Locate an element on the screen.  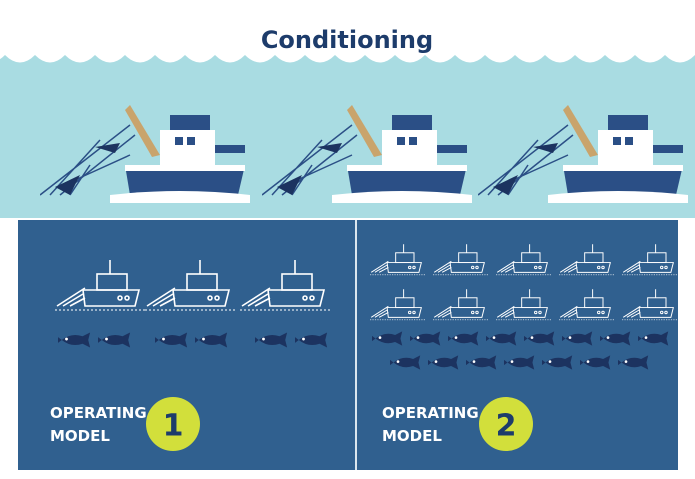
title: Conditioning is located at coordinates (347, 40).